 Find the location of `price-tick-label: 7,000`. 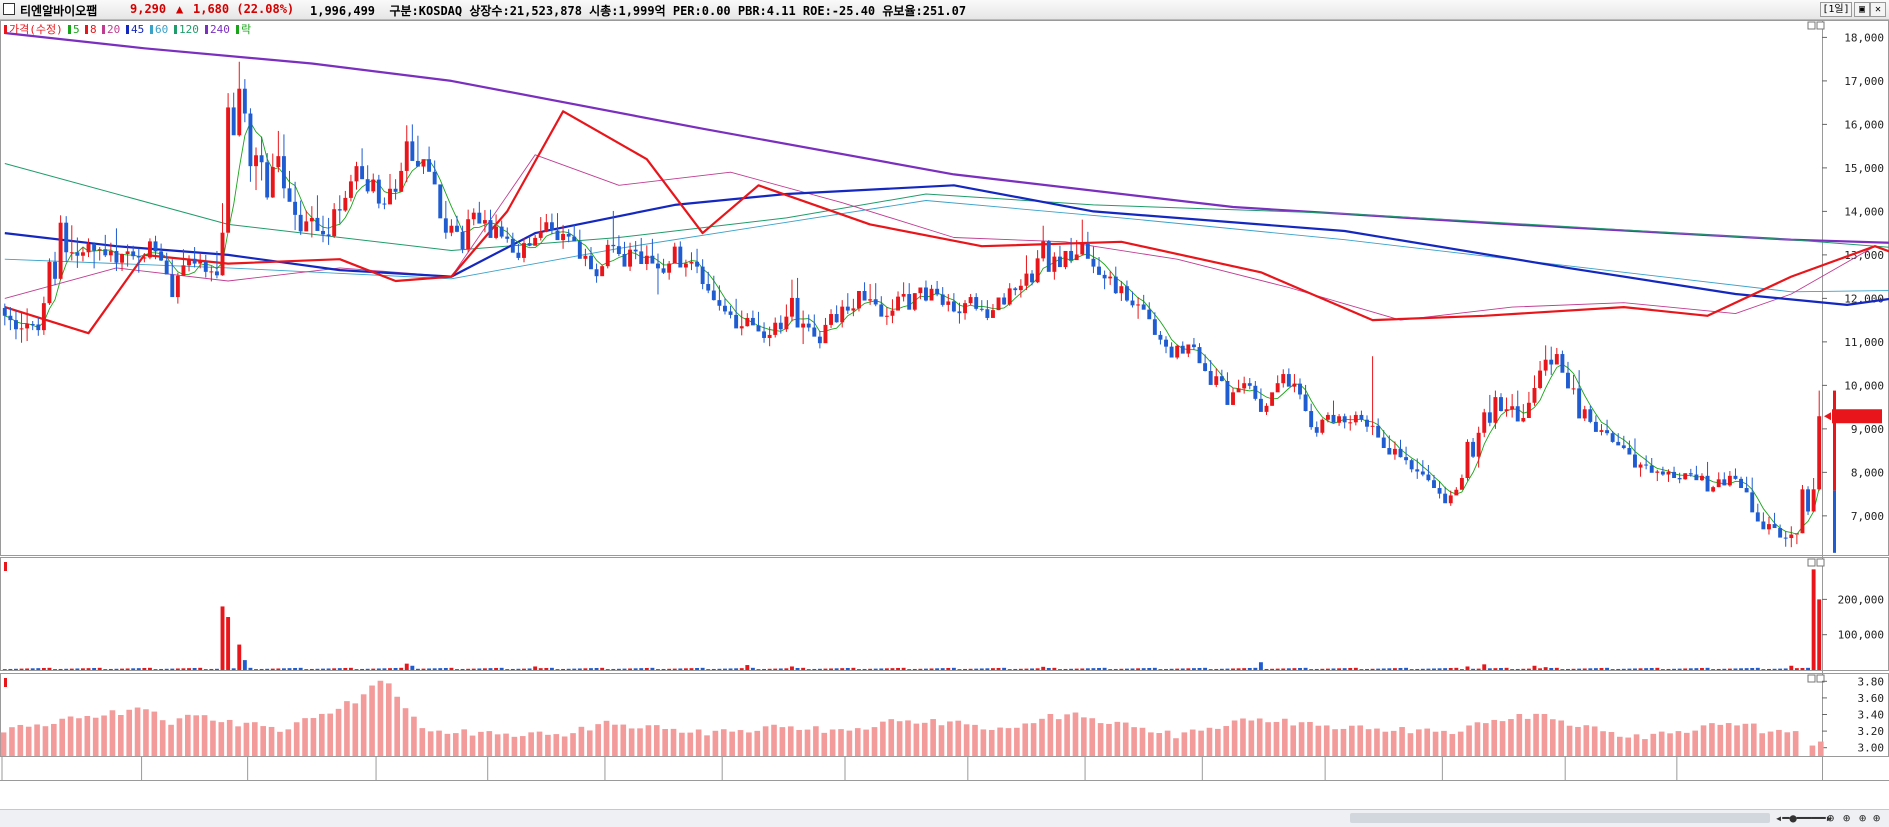

price-tick-label: 7,000 is located at coordinates (1867, 516).